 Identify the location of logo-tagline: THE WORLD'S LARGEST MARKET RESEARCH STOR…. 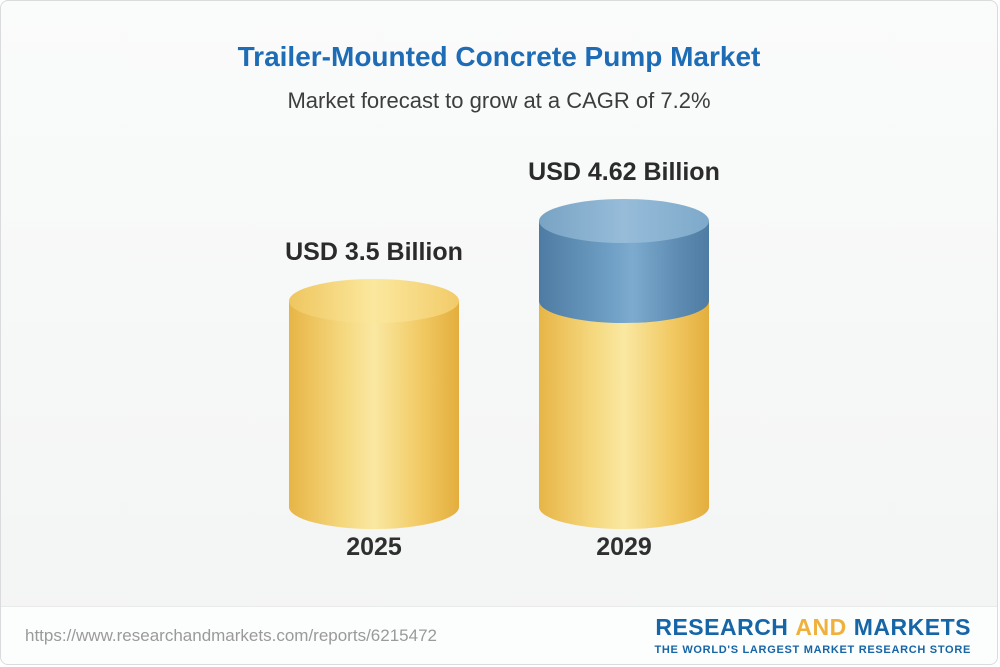
(812, 650).